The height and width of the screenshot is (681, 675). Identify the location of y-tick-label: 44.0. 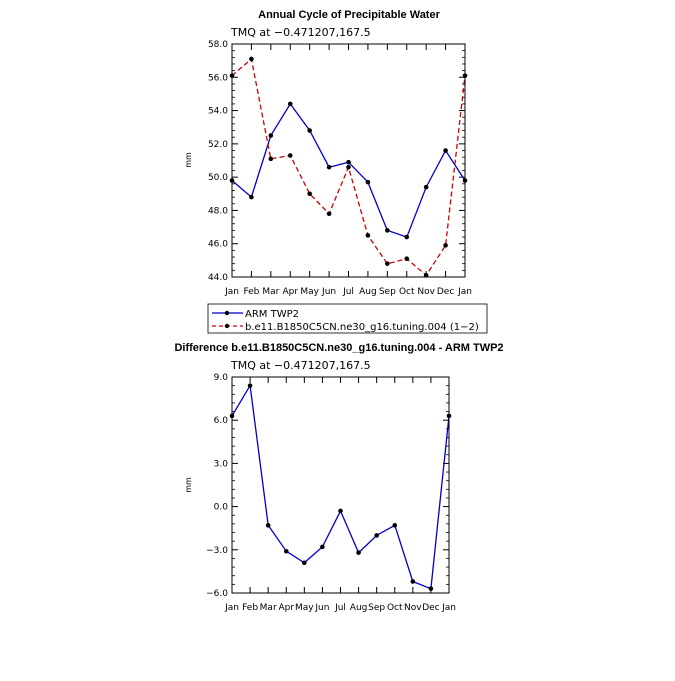
(218, 278).